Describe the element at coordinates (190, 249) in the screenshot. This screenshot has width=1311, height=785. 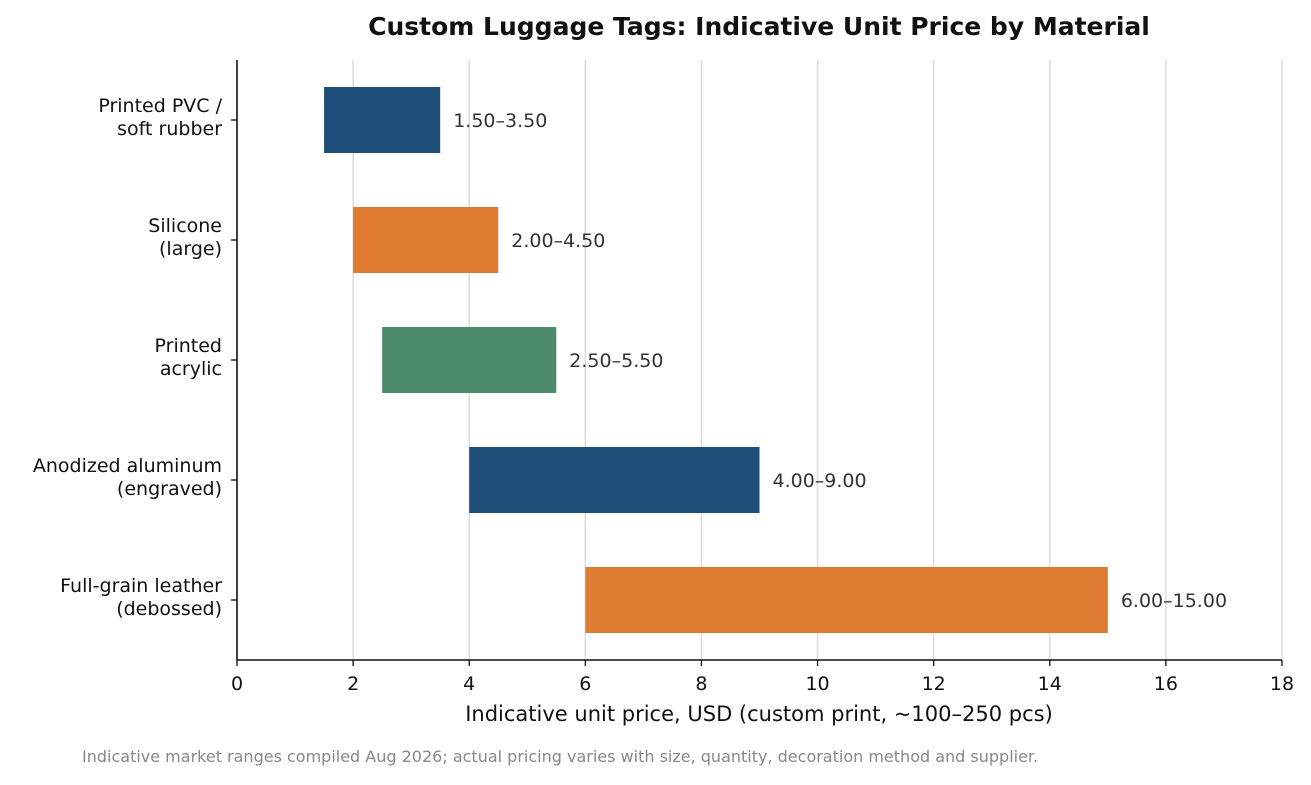
I see `y-tick-label: (large)` at that location.